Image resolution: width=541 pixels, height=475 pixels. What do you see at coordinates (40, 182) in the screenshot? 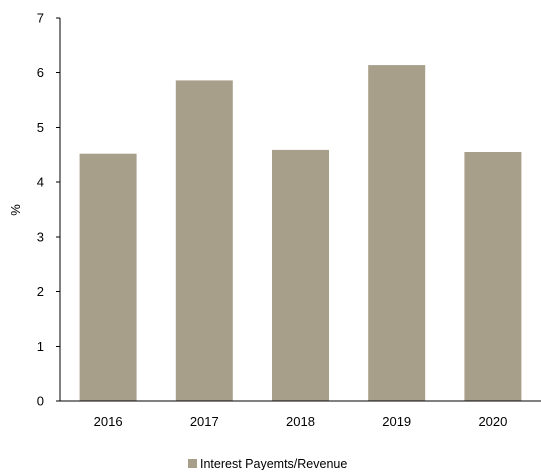
I see `y-tick-label-4: 4` at bounding box center [40, 182].